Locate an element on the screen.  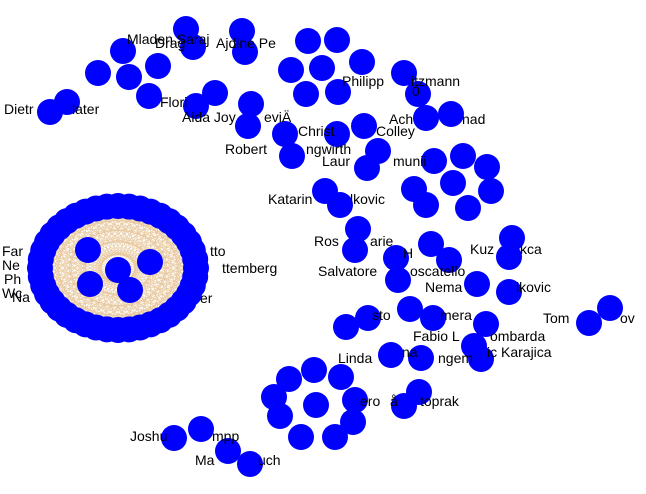
node-label: Ma is located at coordinates (205, 460).